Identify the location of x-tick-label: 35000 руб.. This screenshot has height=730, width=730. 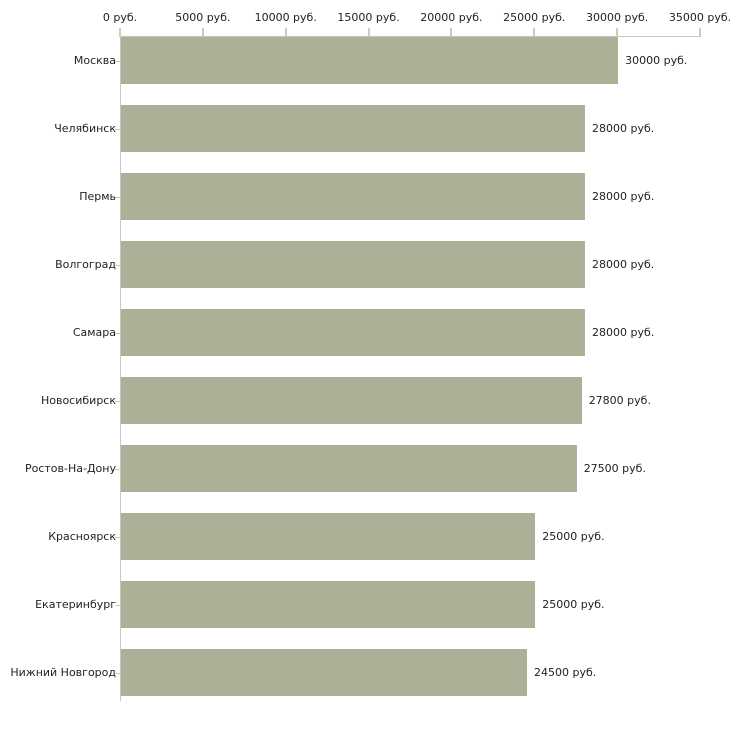
(699, 17).